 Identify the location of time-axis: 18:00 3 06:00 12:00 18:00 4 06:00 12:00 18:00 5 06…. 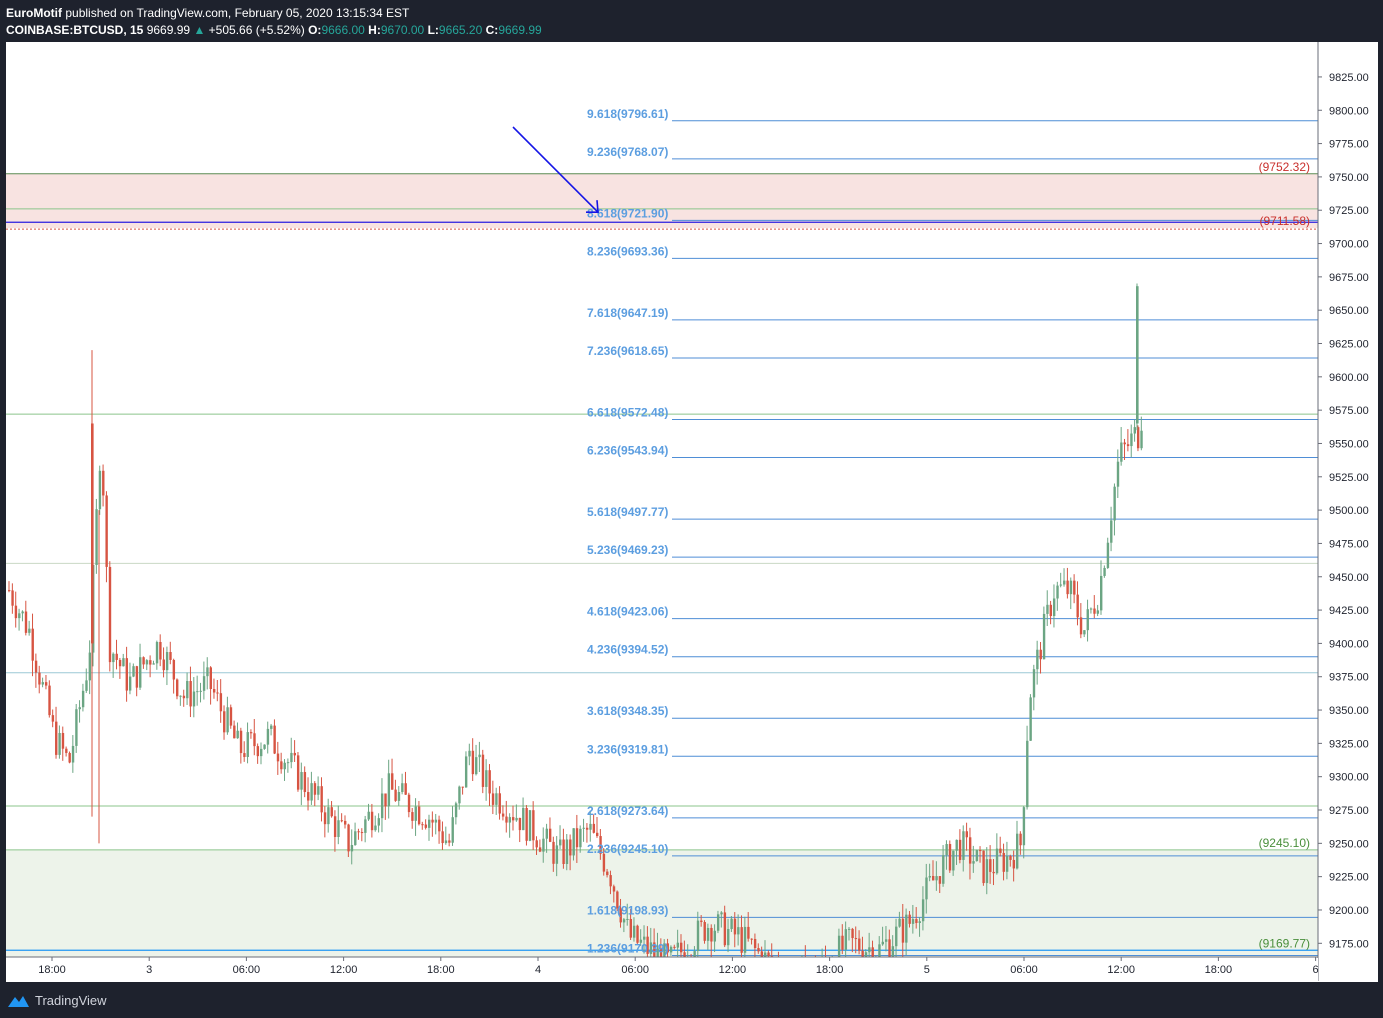
(662, 968).